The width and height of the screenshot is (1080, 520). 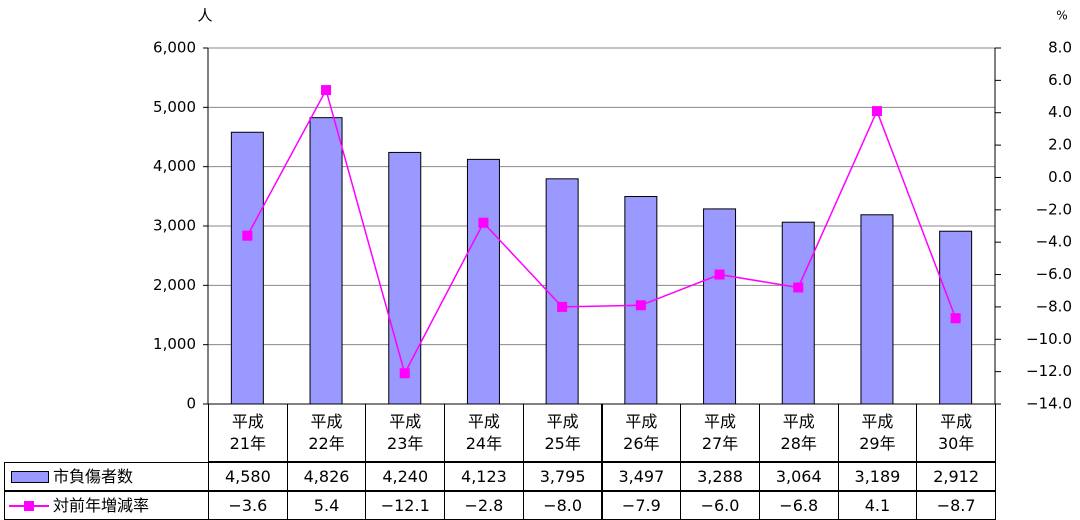 What do you see at coordinates (484, 505) in the screenshot?
I see `table-value: −2.8` at bounding box center [484, 505].